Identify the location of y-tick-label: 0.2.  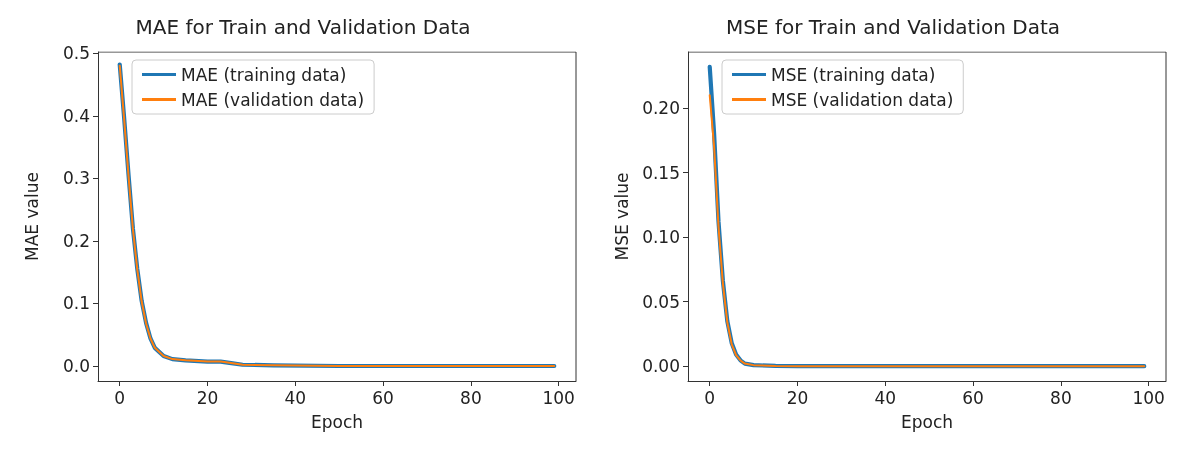
(76, 240).